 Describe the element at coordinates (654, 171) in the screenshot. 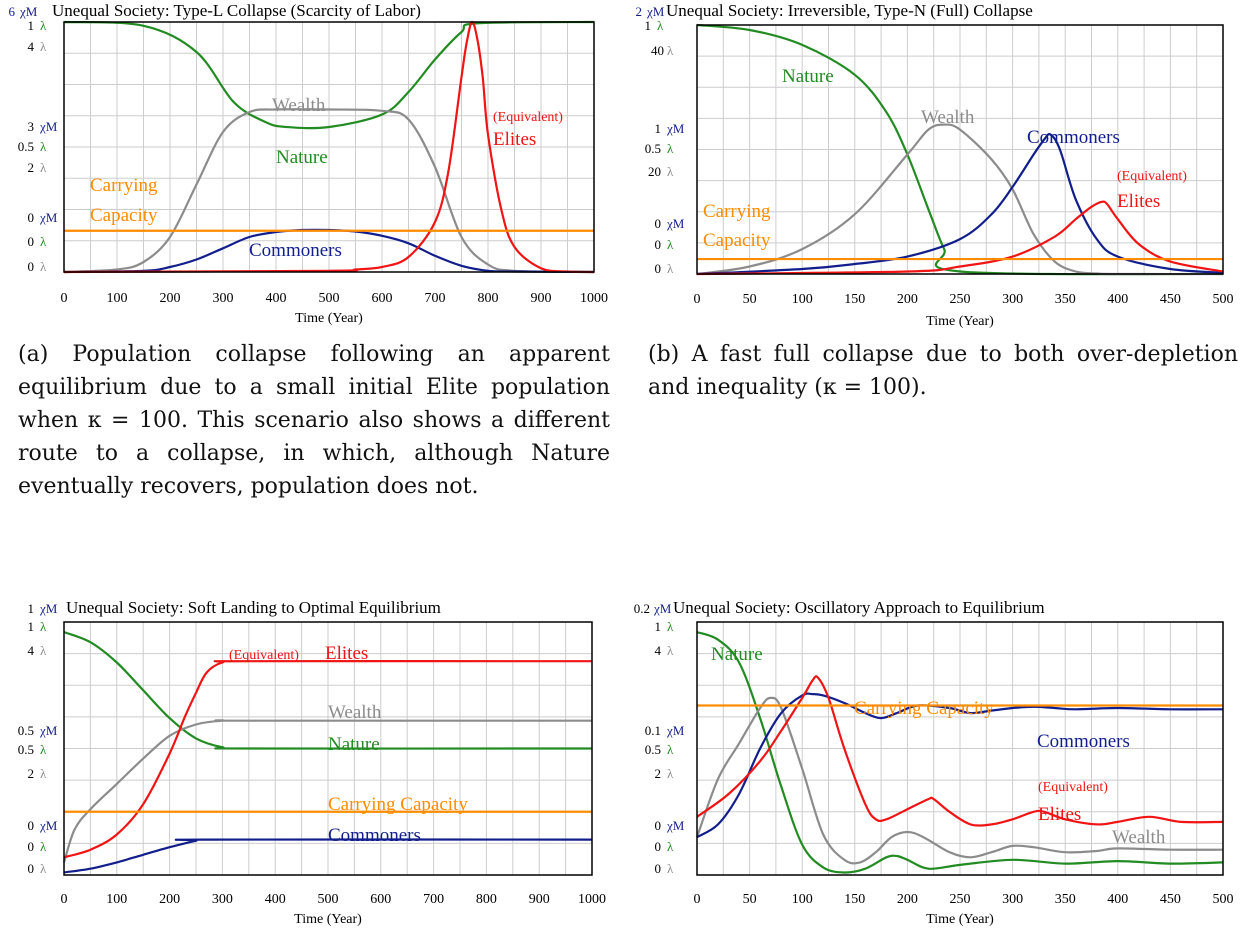

I see `ylabel-lambda2-mid: 20` at that location.